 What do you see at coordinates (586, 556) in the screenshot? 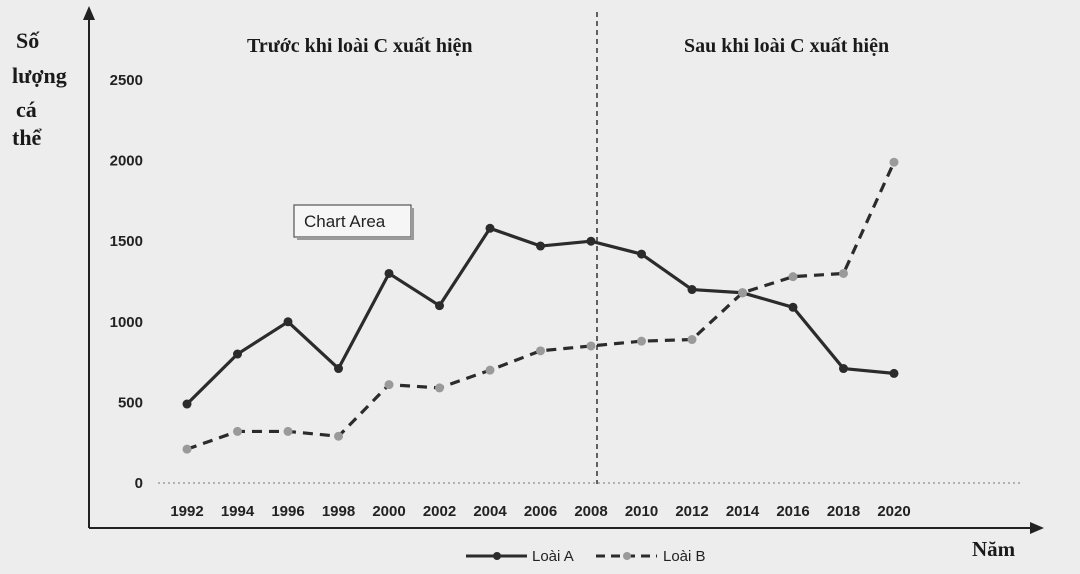
I see `legend: Loài A Loài B` at bounding box center [586, 556].